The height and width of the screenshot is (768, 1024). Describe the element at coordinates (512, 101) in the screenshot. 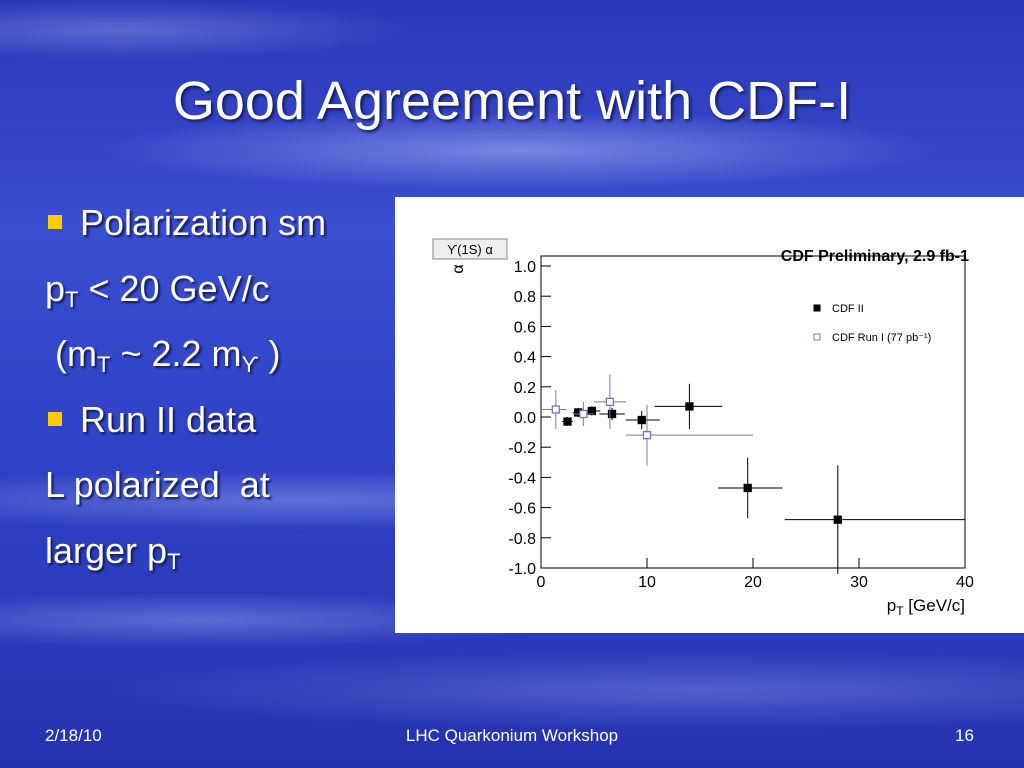

I see `slide-title: Good Agreement with CDF-I` at that location.